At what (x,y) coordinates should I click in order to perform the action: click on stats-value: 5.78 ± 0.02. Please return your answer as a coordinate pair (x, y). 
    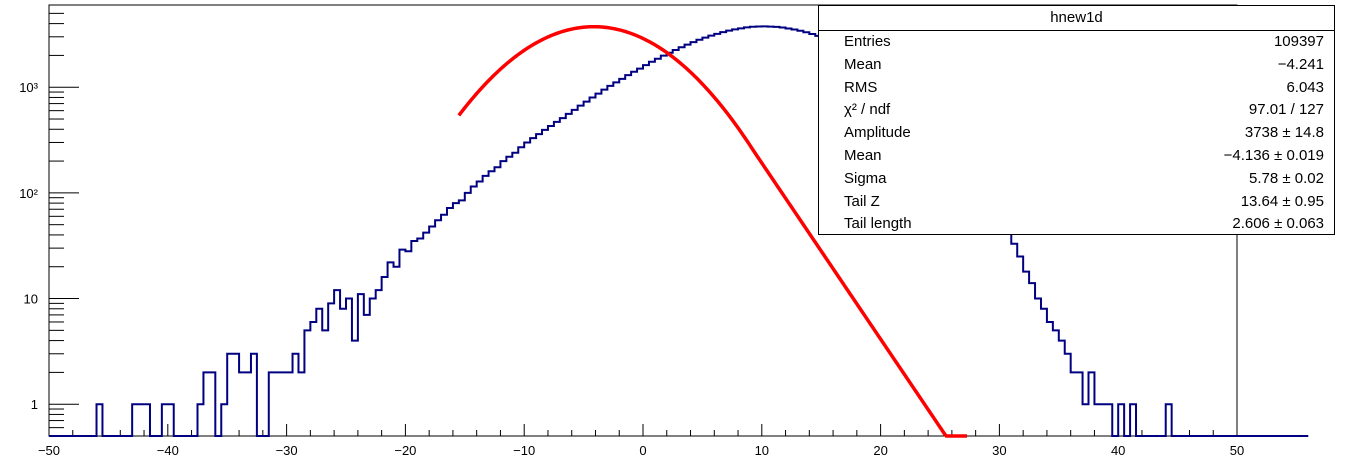
    Looking at the image, I should click on (1286, 178).